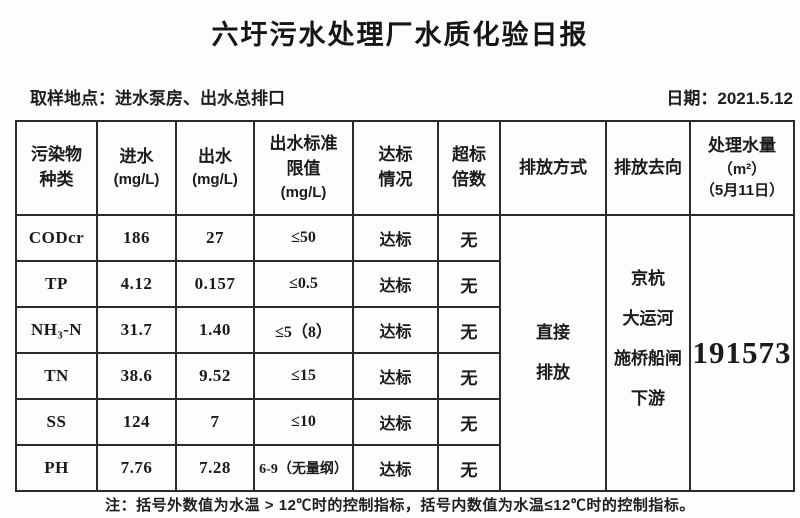 Image resolution: width=800 pixels, height=518 pixels. What do you see at coordinates (303, 168) in the screenshot?
I see `header-effluent-limit: 出水标准 限值 (mg/L)` at bounding box center [303, 168].